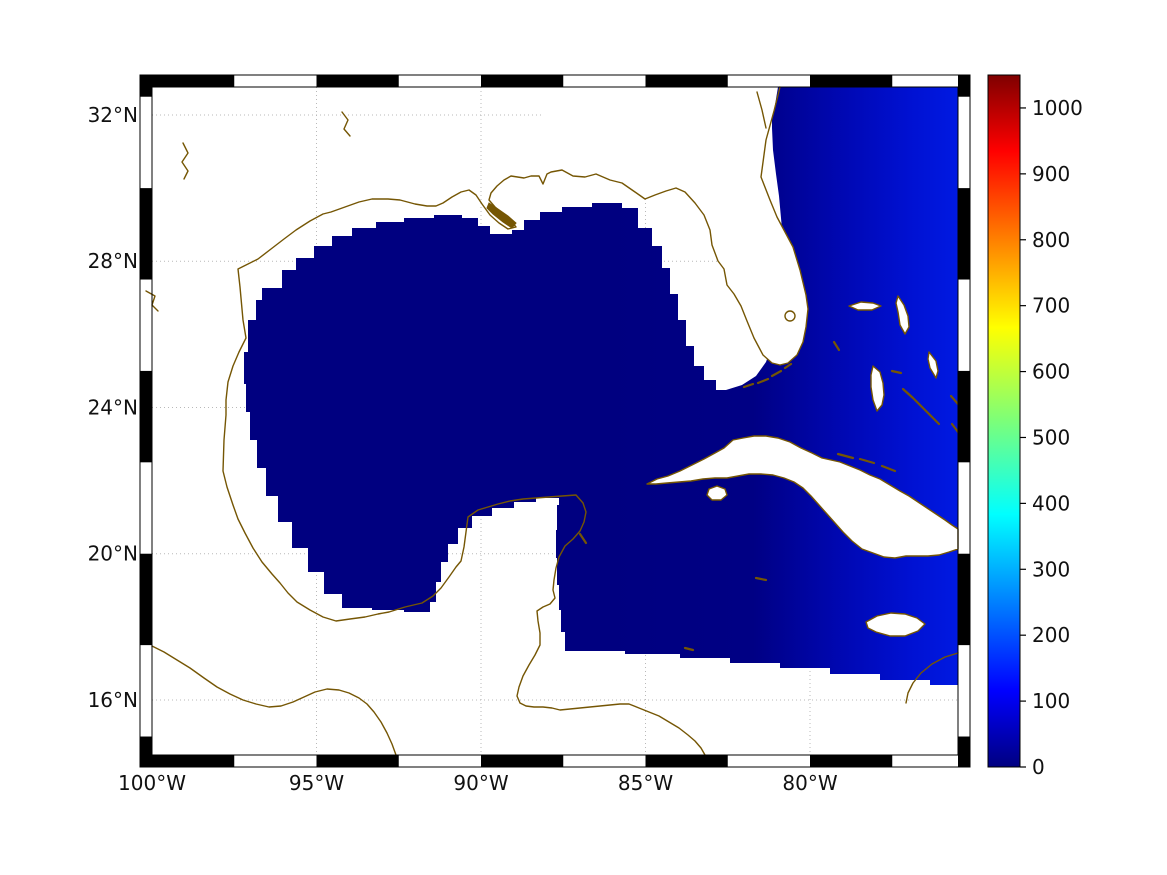 The image size is (1167, 875). What do you see at coordinates (921, 406) in the screenshot?
I see `exuma-chain` at bounding box center [921, 406].